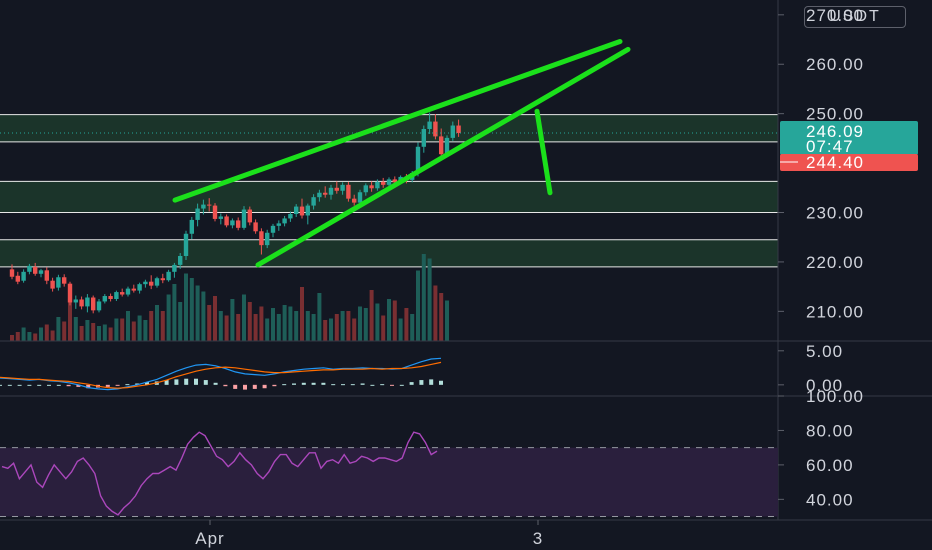 The image size is (932, 550). Describe the element at coordinates (835, 64) in the screenshot. I see `price-axis-tick-label: 260.00` at that location.